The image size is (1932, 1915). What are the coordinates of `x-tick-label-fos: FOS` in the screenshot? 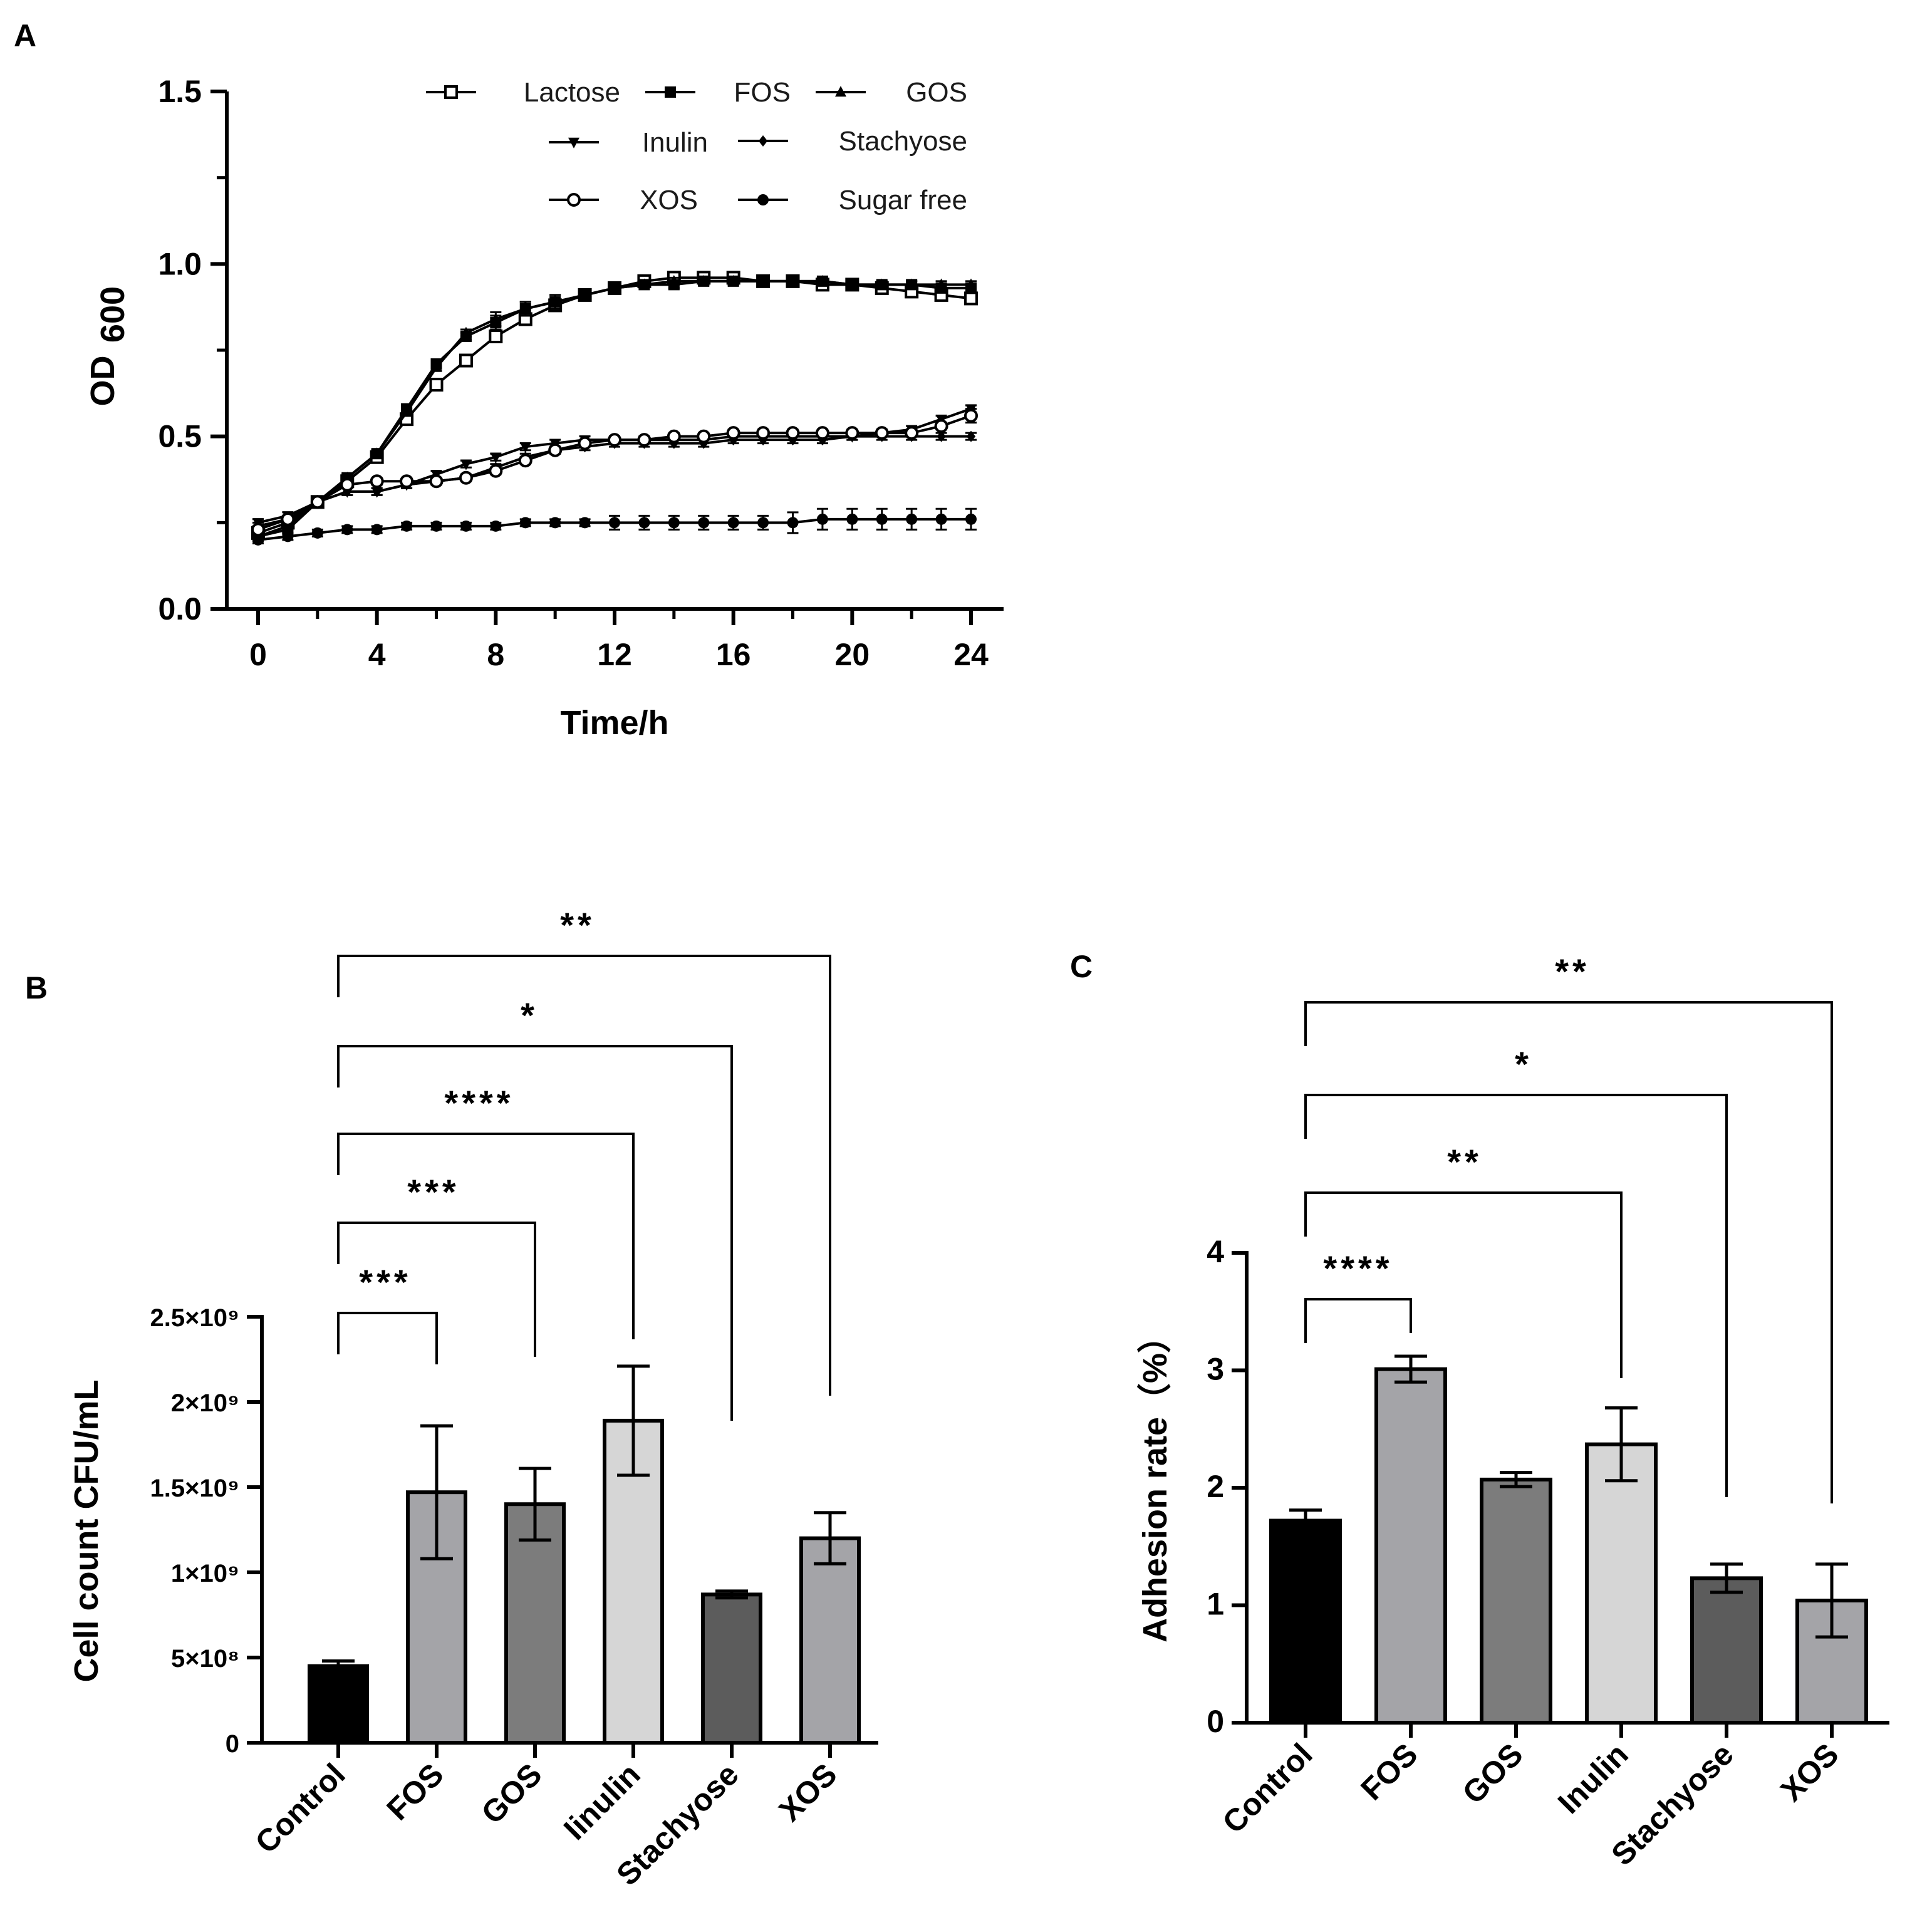 It's located at (415, 1792).